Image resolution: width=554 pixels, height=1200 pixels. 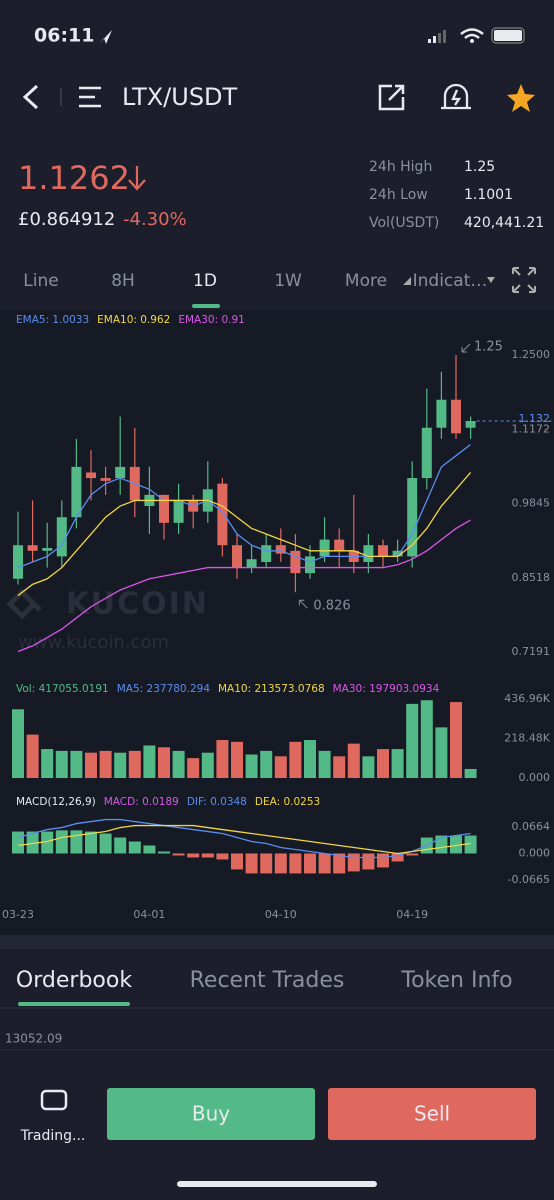 What do you see at coordinates (404, 223) in the screenshot?
I see `stat-label: Vol(USDT)` at bounding box center [404, 223].